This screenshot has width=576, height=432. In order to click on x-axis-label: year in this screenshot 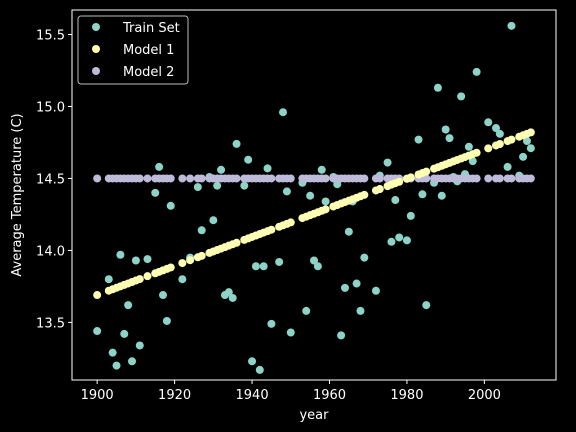, I will do `click(314, 415)`.